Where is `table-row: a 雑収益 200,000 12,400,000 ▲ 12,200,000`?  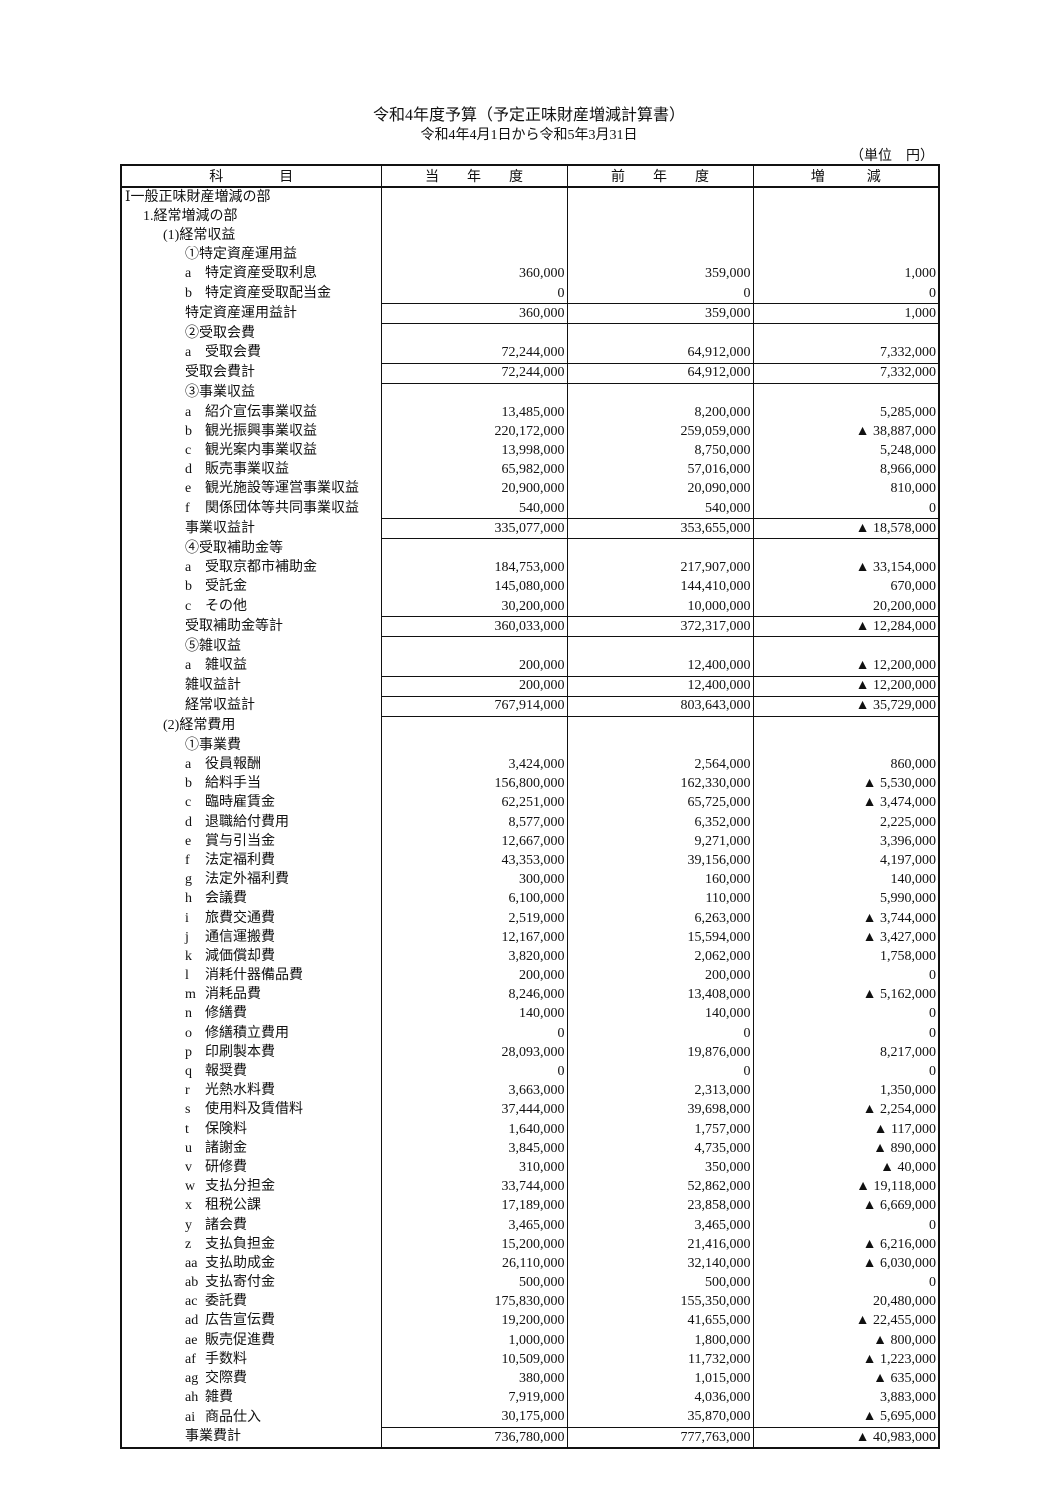 table-row: a 雑収益 200,000 12,400,000 ▲ 12,200,000 is located at coordinates (530, 666).